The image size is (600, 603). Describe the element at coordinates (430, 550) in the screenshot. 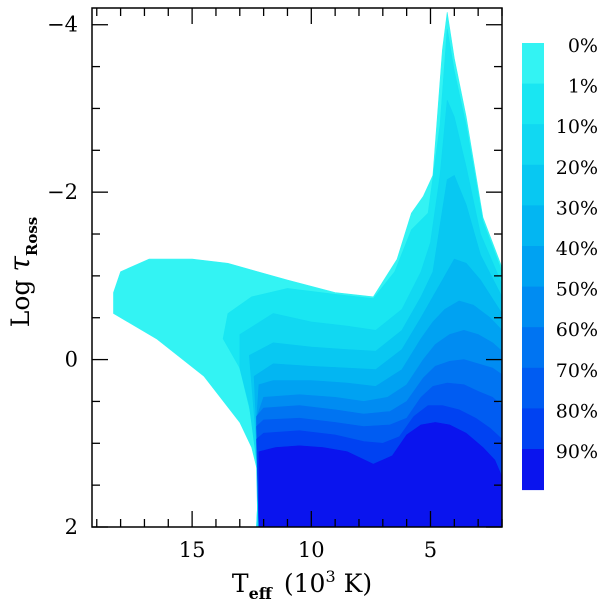

I see `x-tick-label: 5` at that location.